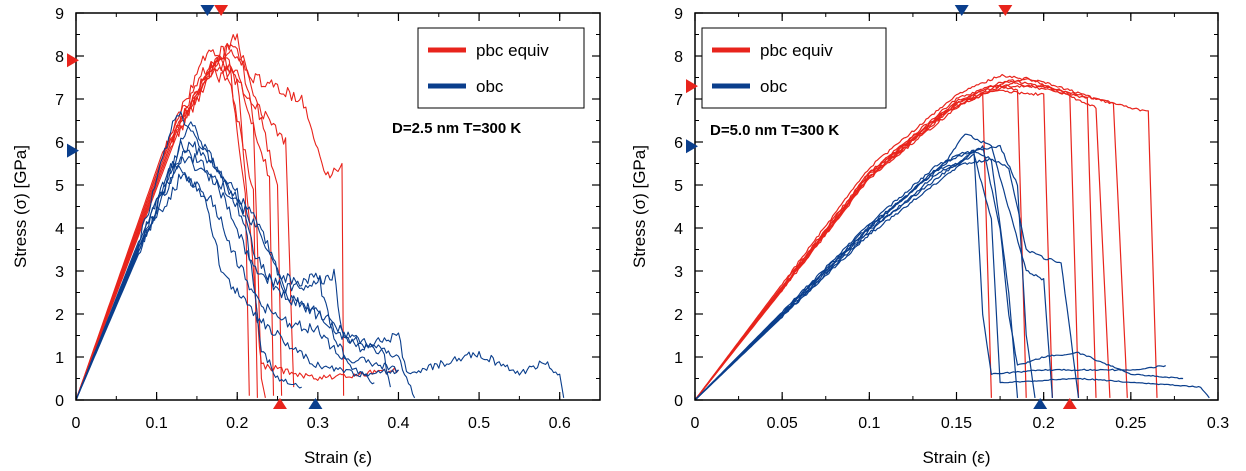 This screenshot has height=471, width=1246. Describe the element at coordinates (774, 130) in the screenshot. I see `condition-annotation: D=5.0 nm T=300 K` at that location.